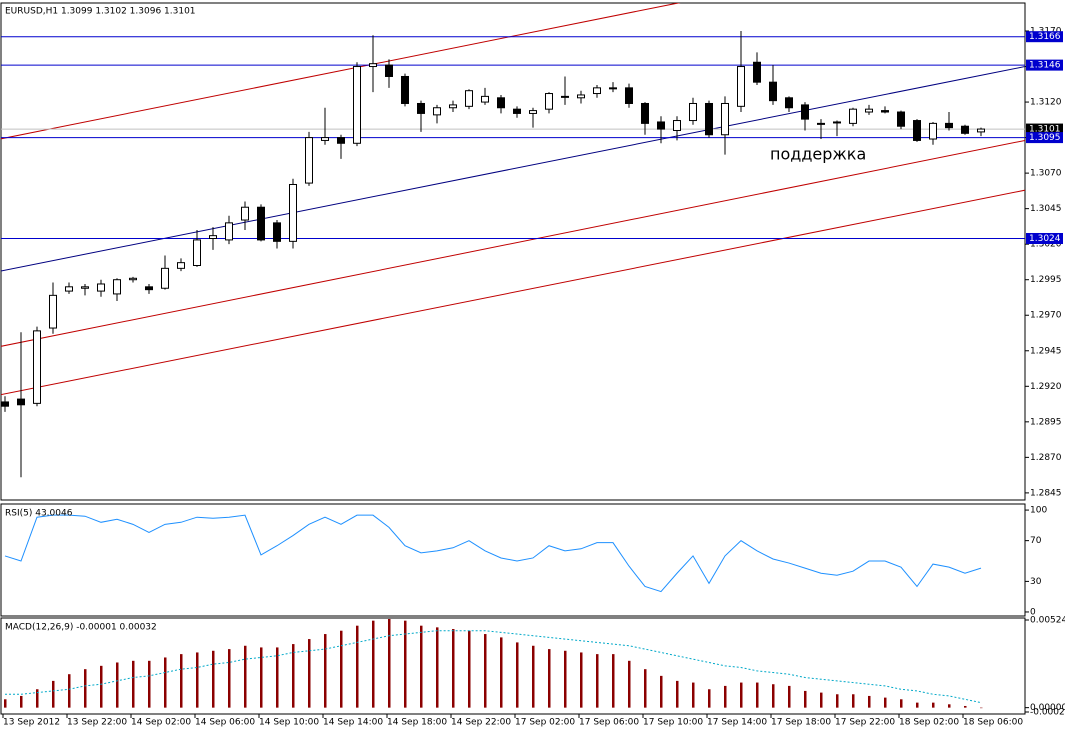 The height and width of the screenshot is (729, 1065). I want to click on y-tick-label: 1.2895, so click(1046, 422).